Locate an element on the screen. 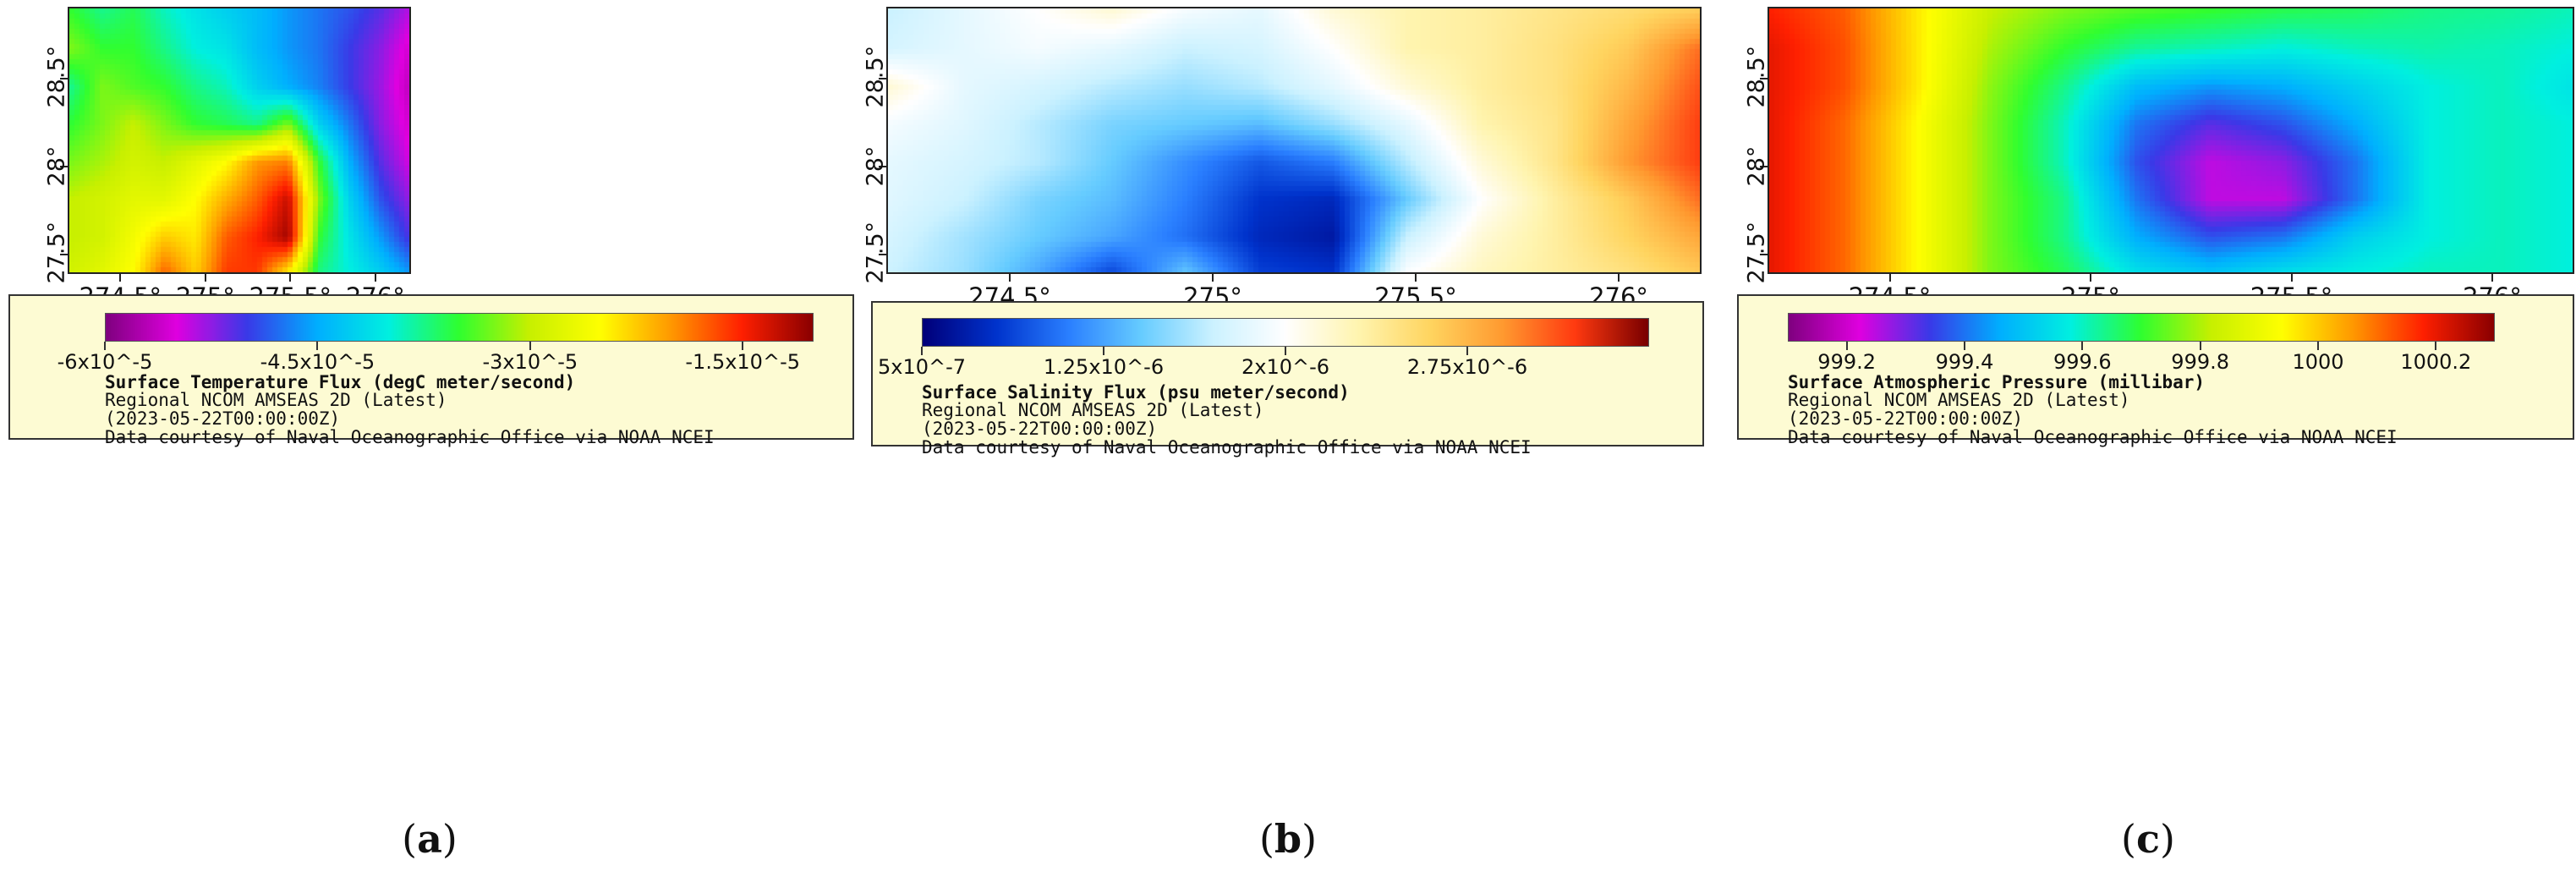  legend-title-b: Surface Salinity Flux (psu meter/second) is located at coordinates (1136, 392).